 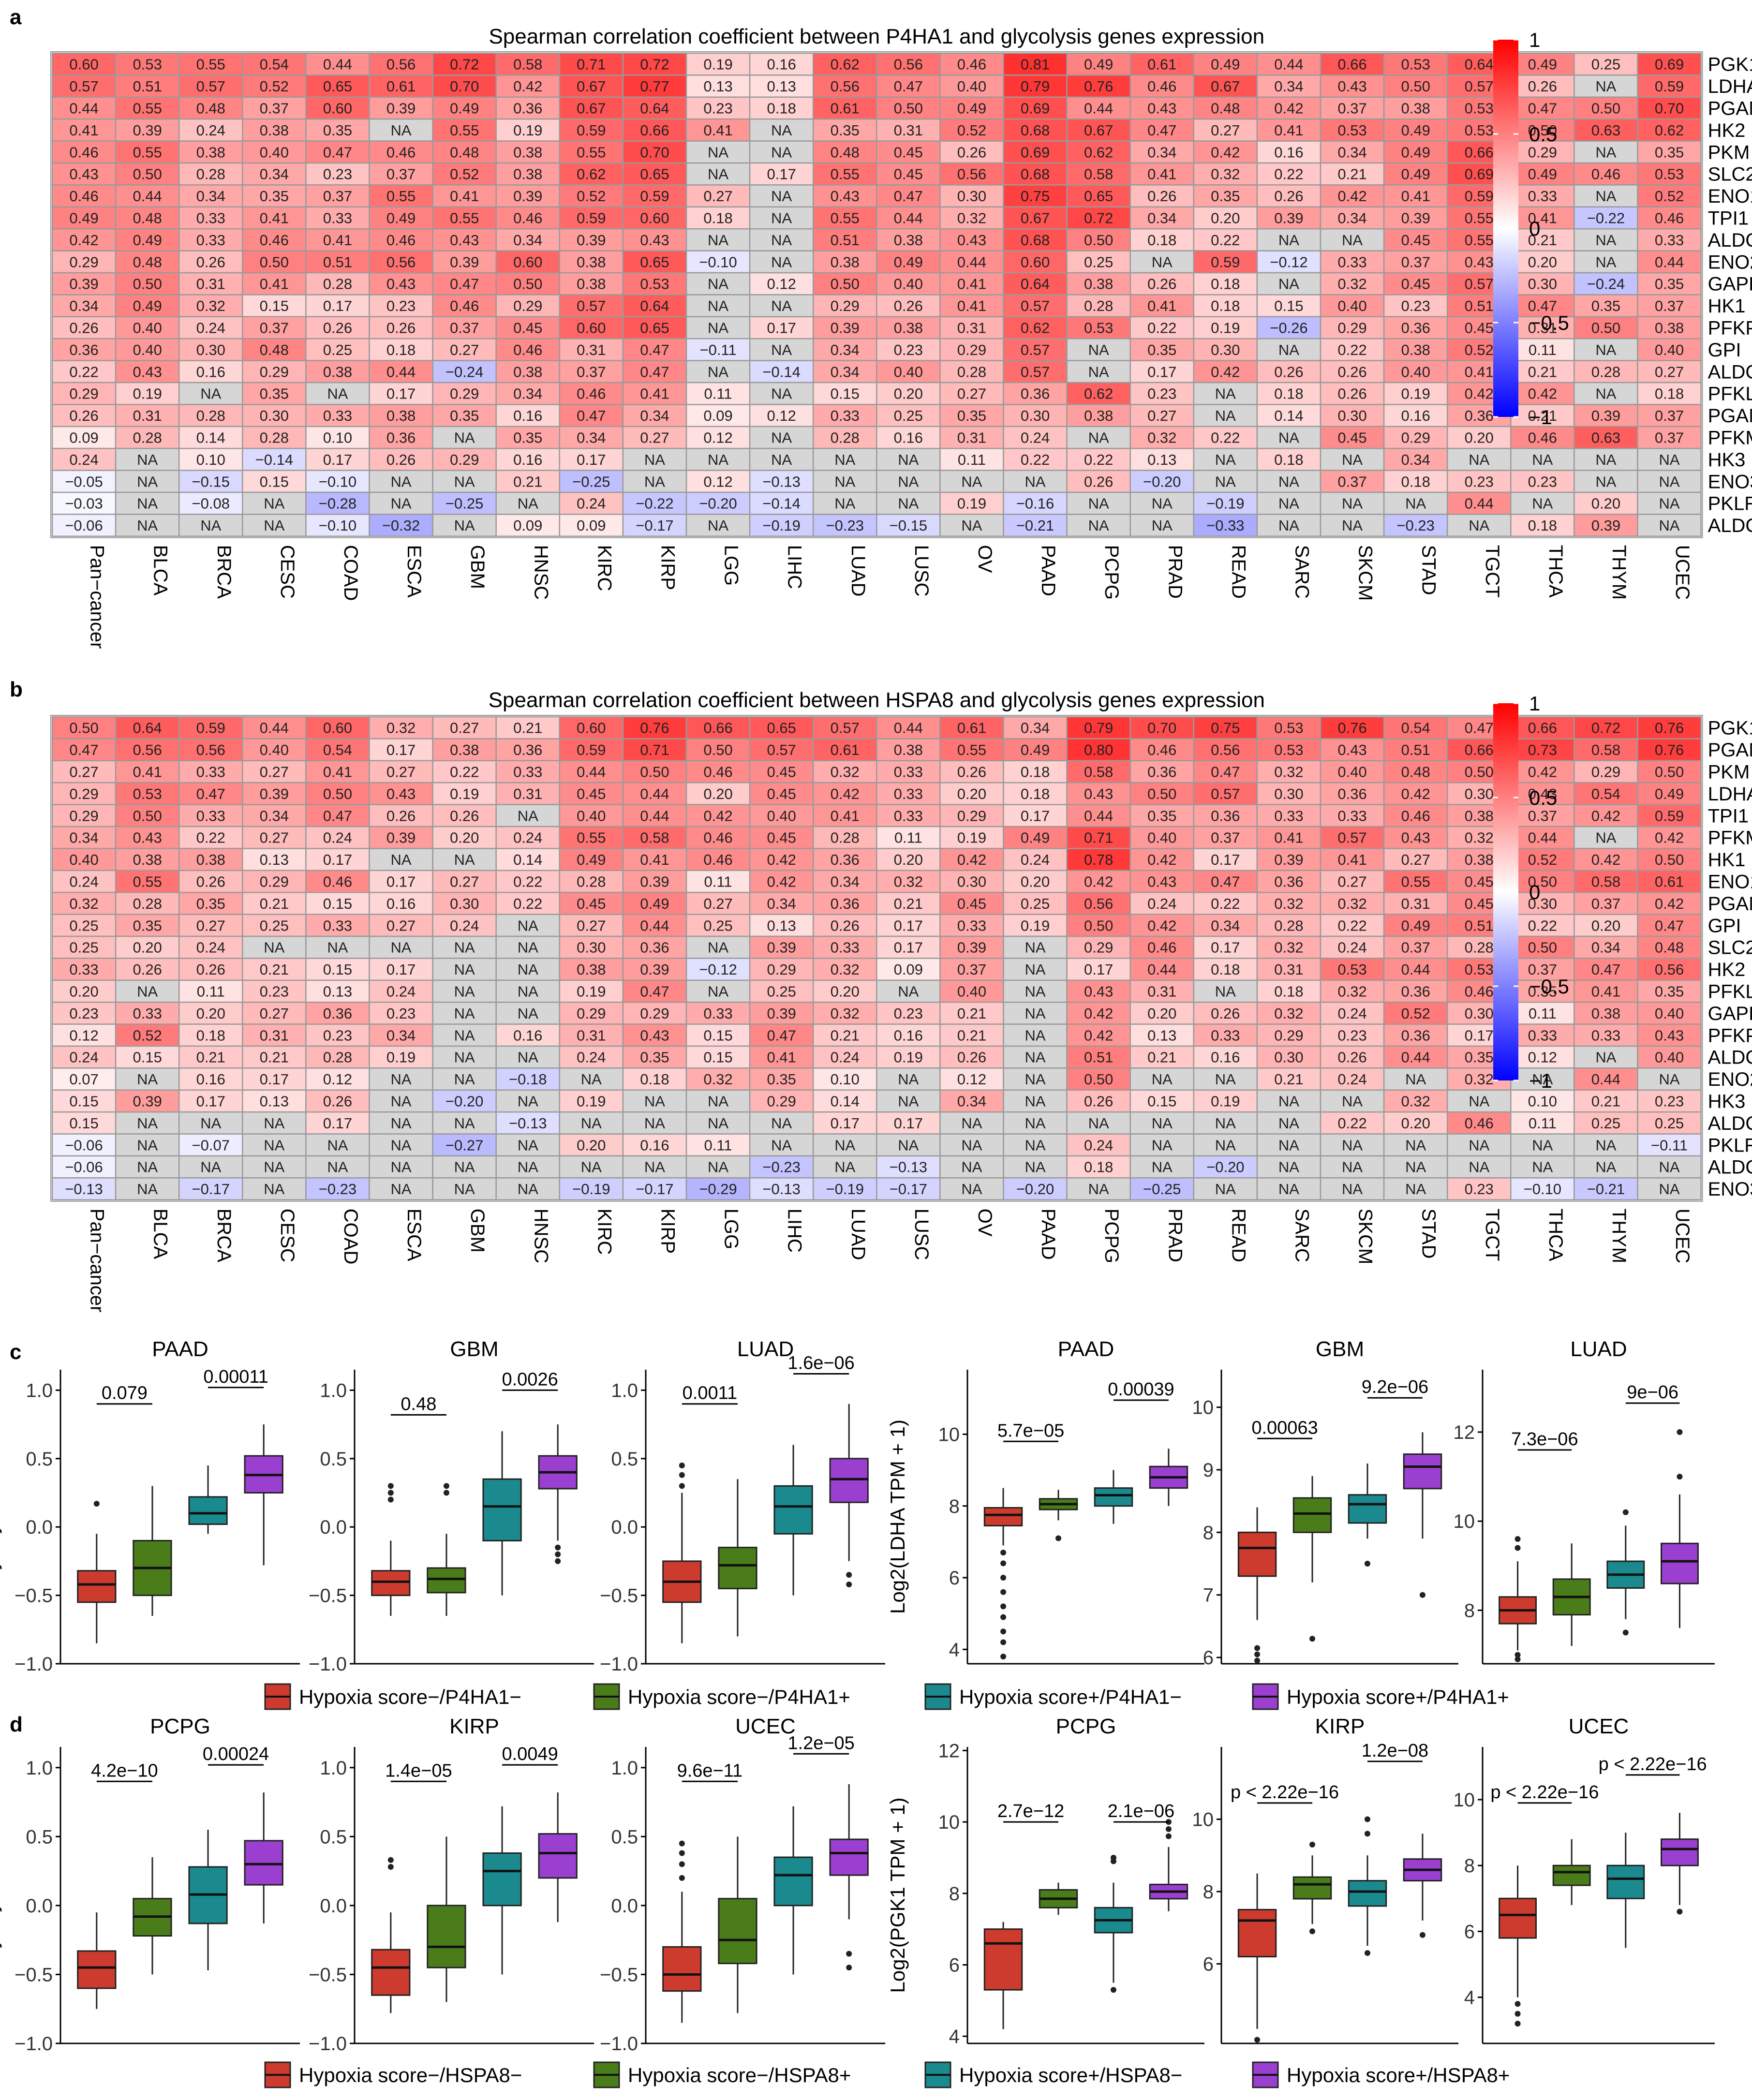 What do you see at coordinates (731, 1229) in the screenshot?
I see `column-label: LGG` at bounding box center [731, 1229].